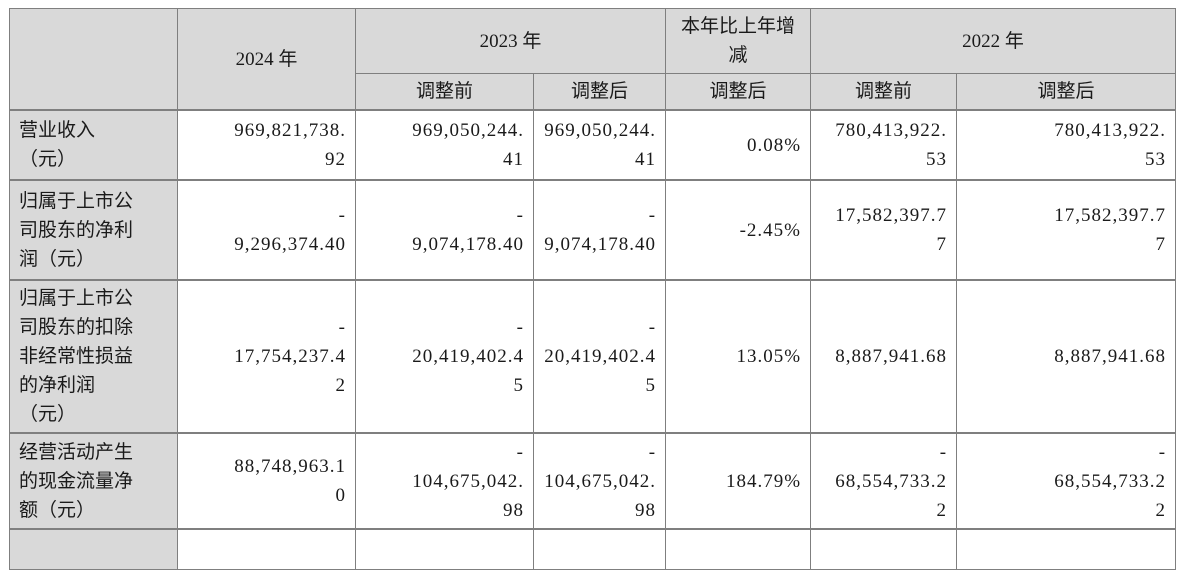 Image resolution: width=1183 pixels, height=570 pixels. I want to click on cell-2022-before-value: 17,582,397.7 7, so click(884, 230).